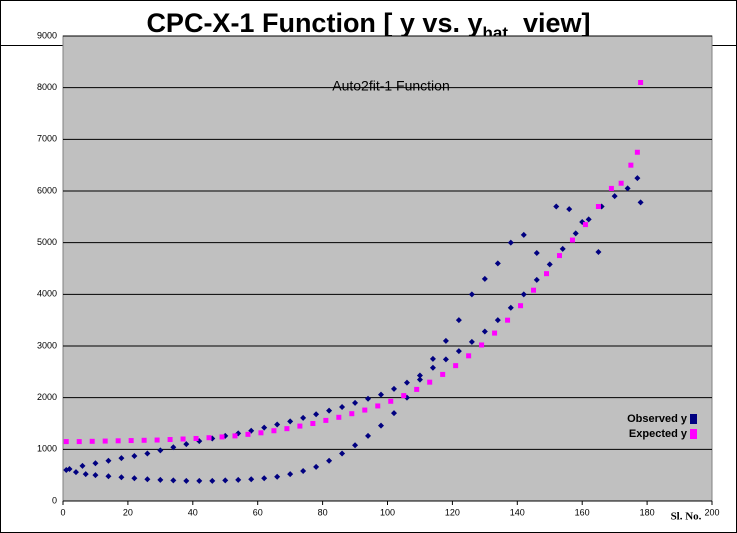 The width and height of the screenshot is (737, 533). What do you see at coordinates (47, 397) in the screenshot?
I see `y-tick-label: 2000` at bounding box center [47, 397].